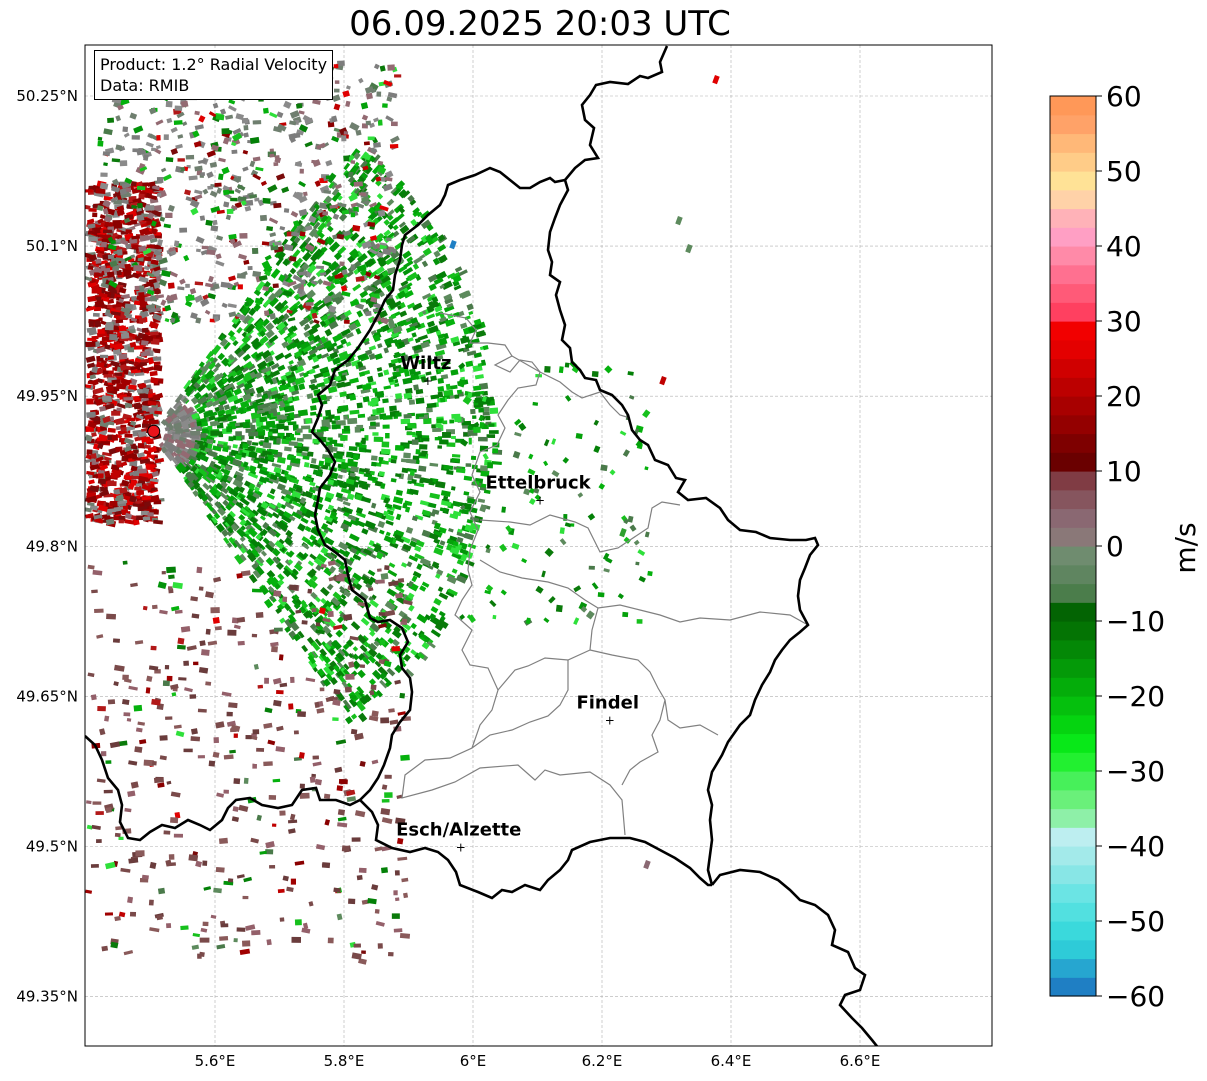 Image resolution: width=1207 pixels, height=1081 pixels. Describe the element at coordinates (52, 546) in the screenshot. I see `y-tick-label: 49.8°N` at that location.